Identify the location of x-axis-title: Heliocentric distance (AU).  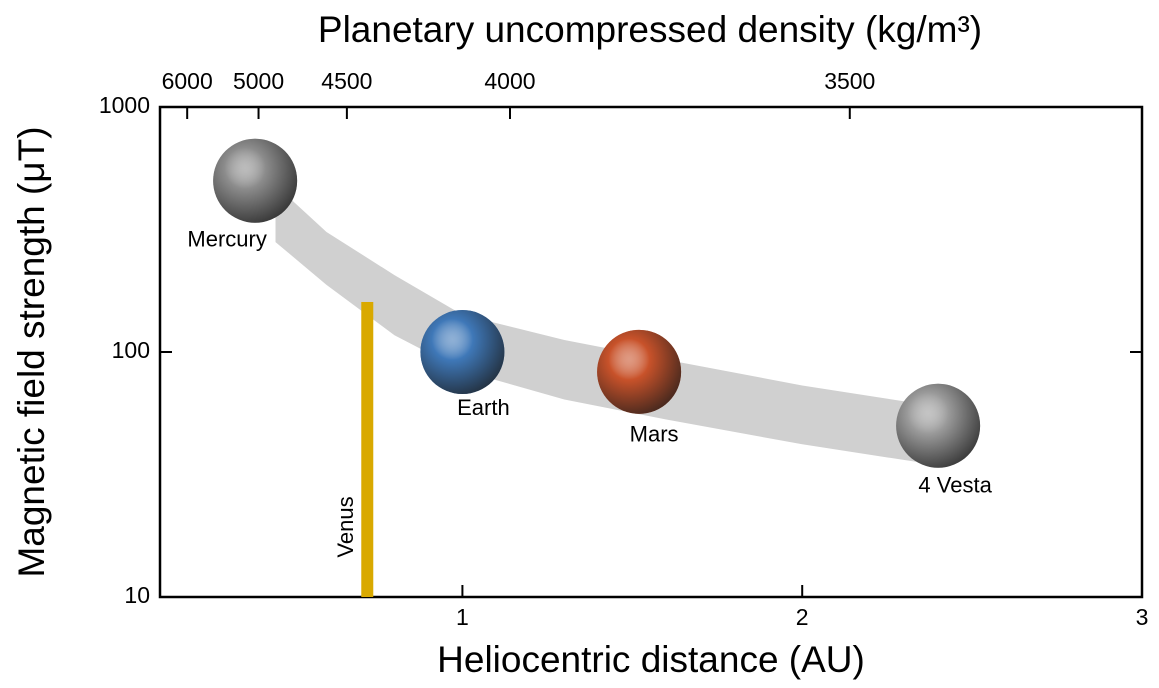
(651, 659).